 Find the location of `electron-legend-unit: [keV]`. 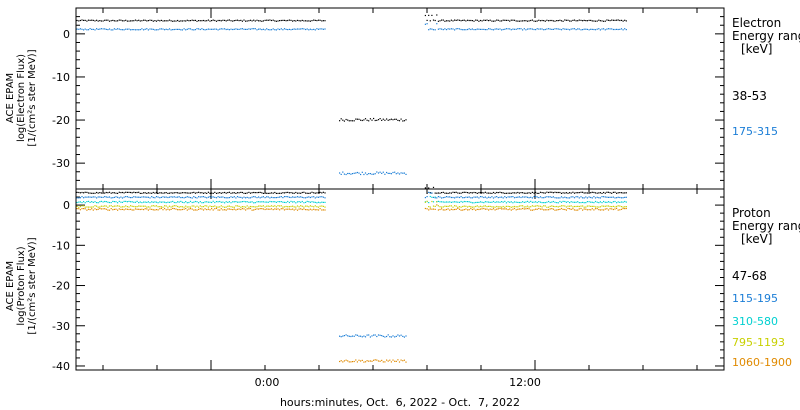

electron-legend-unit: [keV] is located at coordinates (756, 49).